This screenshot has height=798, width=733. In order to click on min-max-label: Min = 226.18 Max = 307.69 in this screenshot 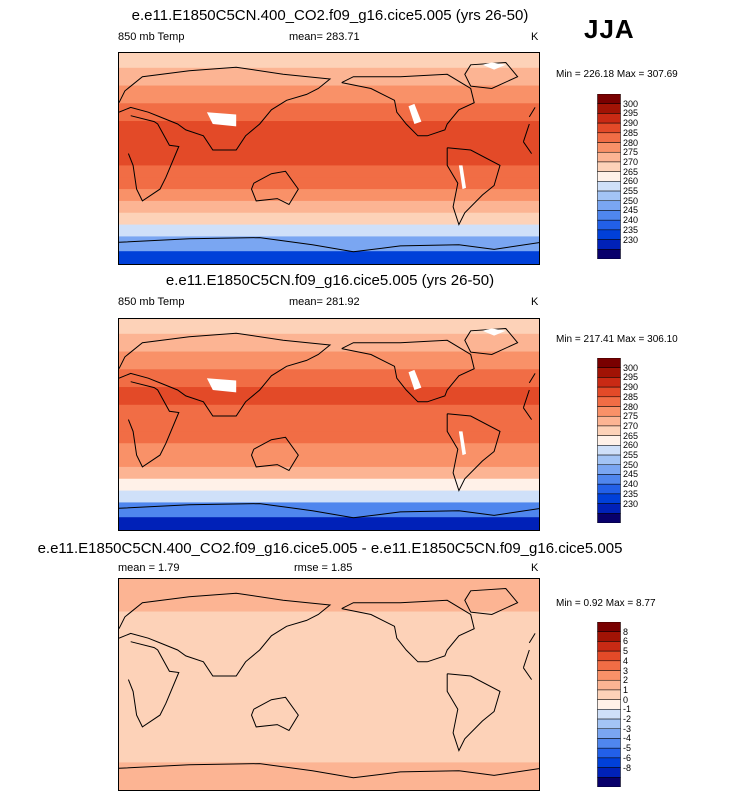, I will do `click(617, 74)`.